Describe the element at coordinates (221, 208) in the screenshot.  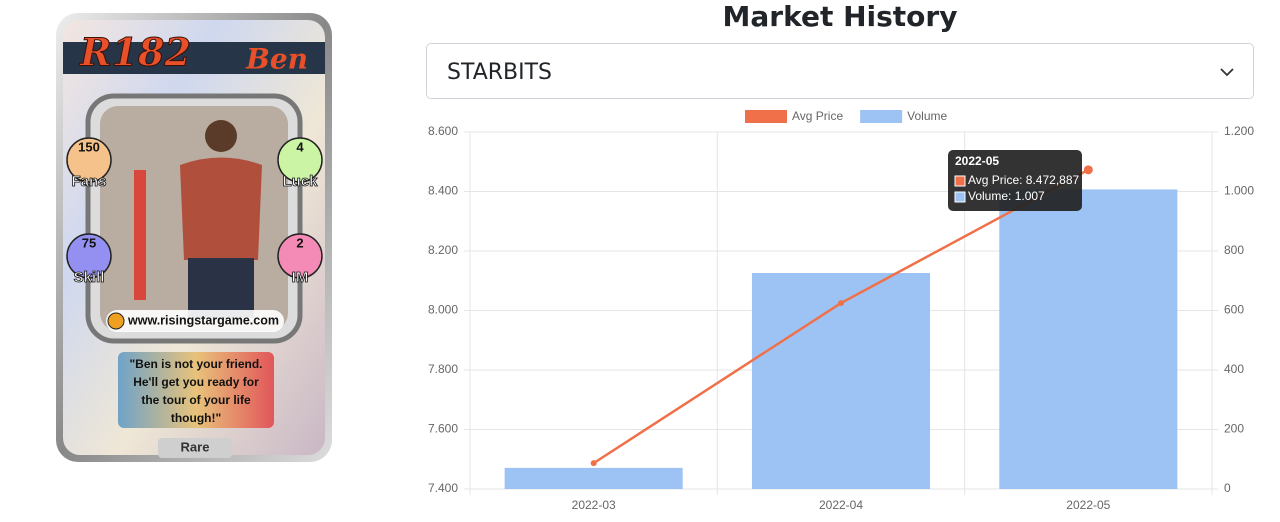
I see `player-shirt` at that location.